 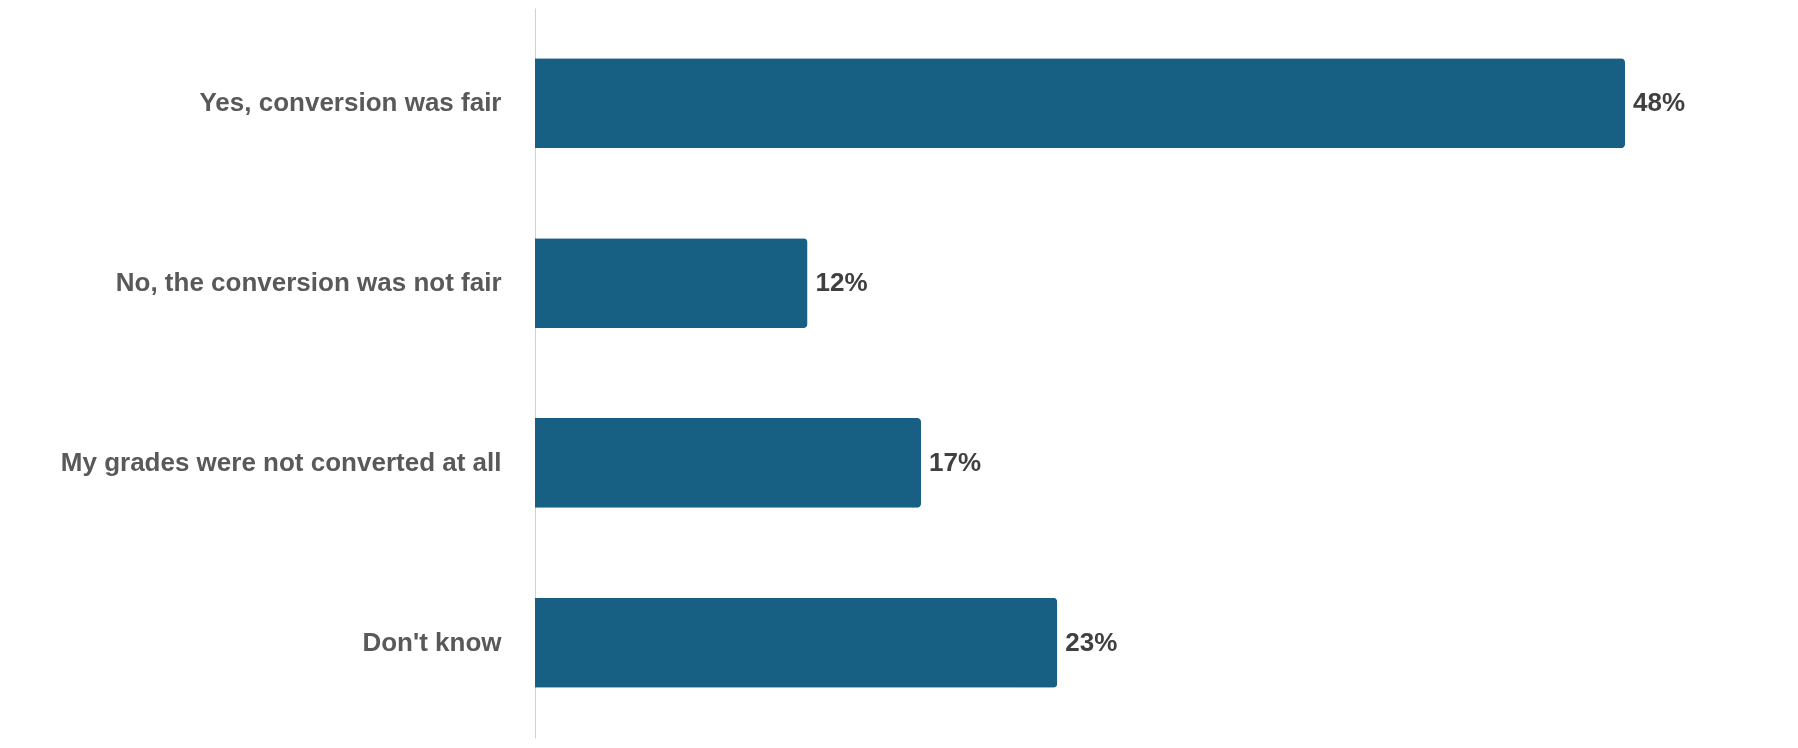 What do you see at coordinates (281, 461) in the screenshot?
I see `y-tick-label: My grades were not converted at all` at bounding box center [281, 461].